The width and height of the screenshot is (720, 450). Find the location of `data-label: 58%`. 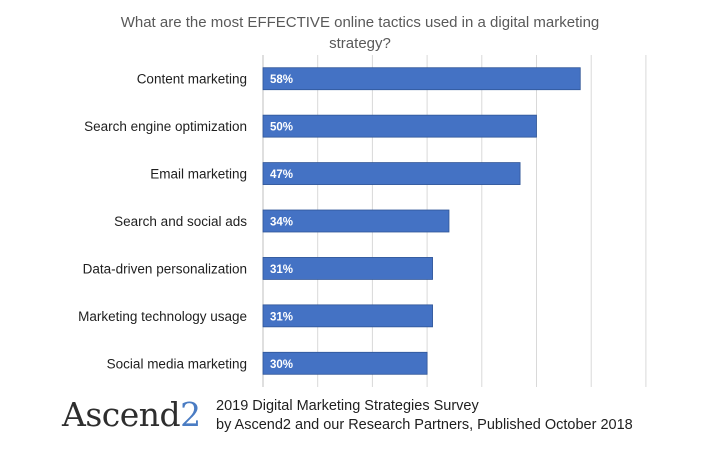

data-label: 58% is located at coordinates (281, 80).